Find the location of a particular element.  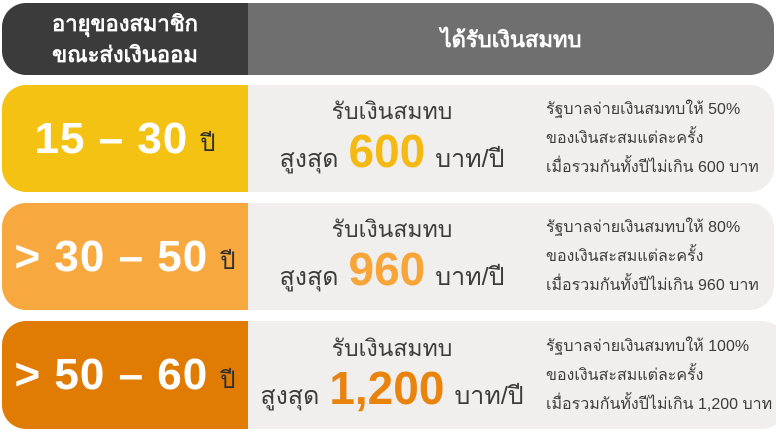

max-amount-line: สูงสุด 1,200 บาท/ปี is located at coordinates (391, 390).